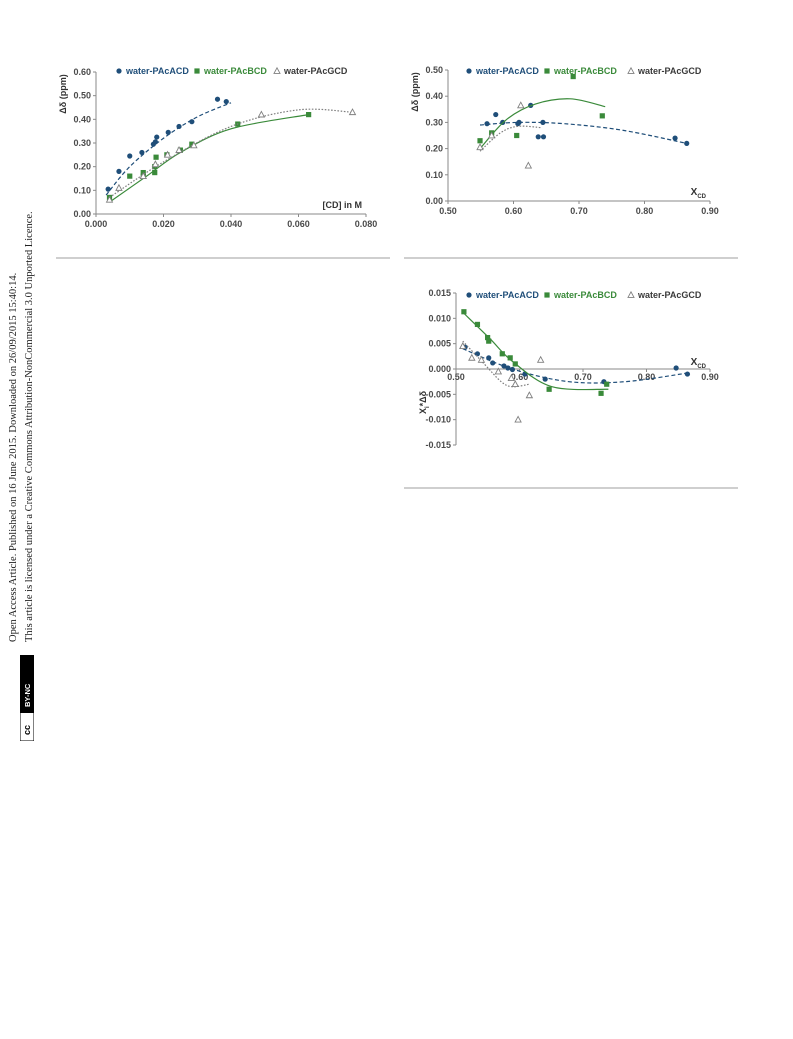  What do you see at coordinates (710, 211) in the screenshot?
I see `x-tick-label: 0.90` at bounding box center [710, 211].